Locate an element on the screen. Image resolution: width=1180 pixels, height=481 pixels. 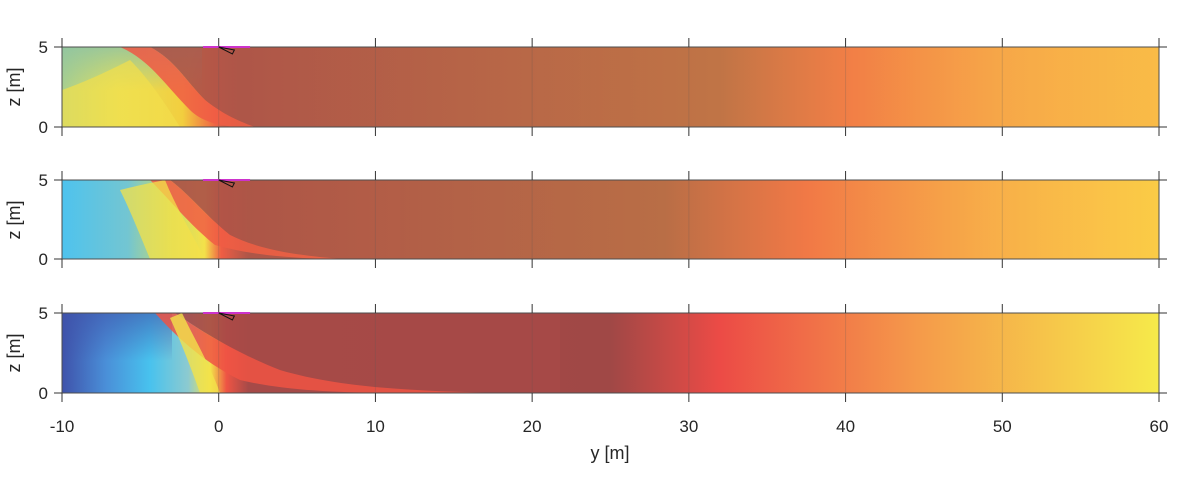
panel-3-plume-edge is located at coordinates (337, 353).